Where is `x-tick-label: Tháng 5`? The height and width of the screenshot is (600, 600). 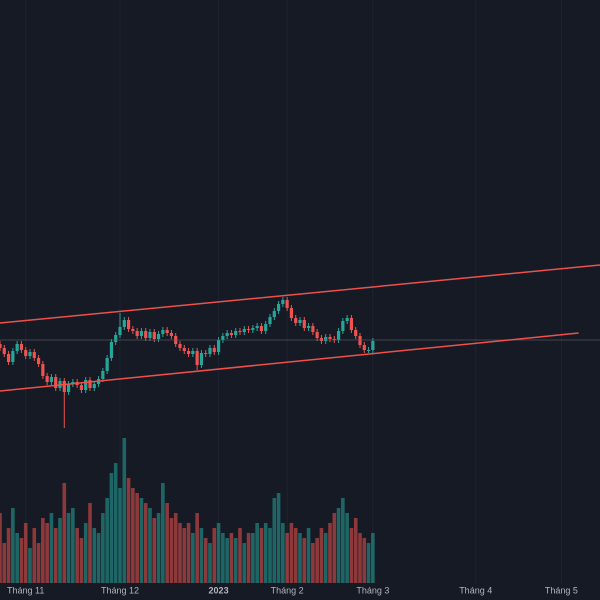 x-tick-label: Tháng 5 is located at coordinates (561, 590).